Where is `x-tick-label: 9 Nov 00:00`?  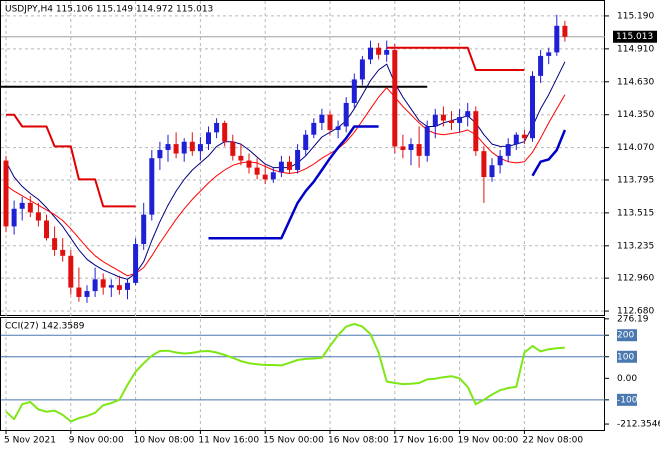
x-tick-label: 9 Nov 00:00 is located at coordinates (96, 441).